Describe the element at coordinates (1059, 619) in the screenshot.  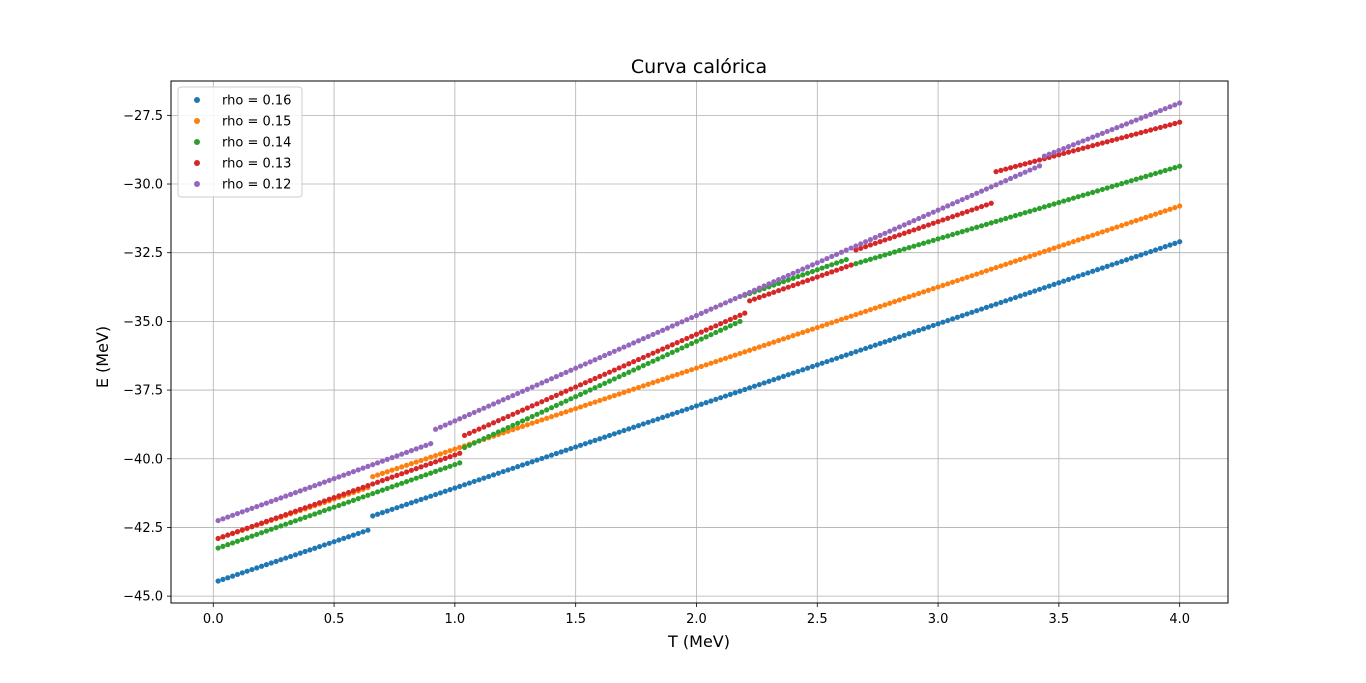
I see `x-tick-label: 3.5` at that location.